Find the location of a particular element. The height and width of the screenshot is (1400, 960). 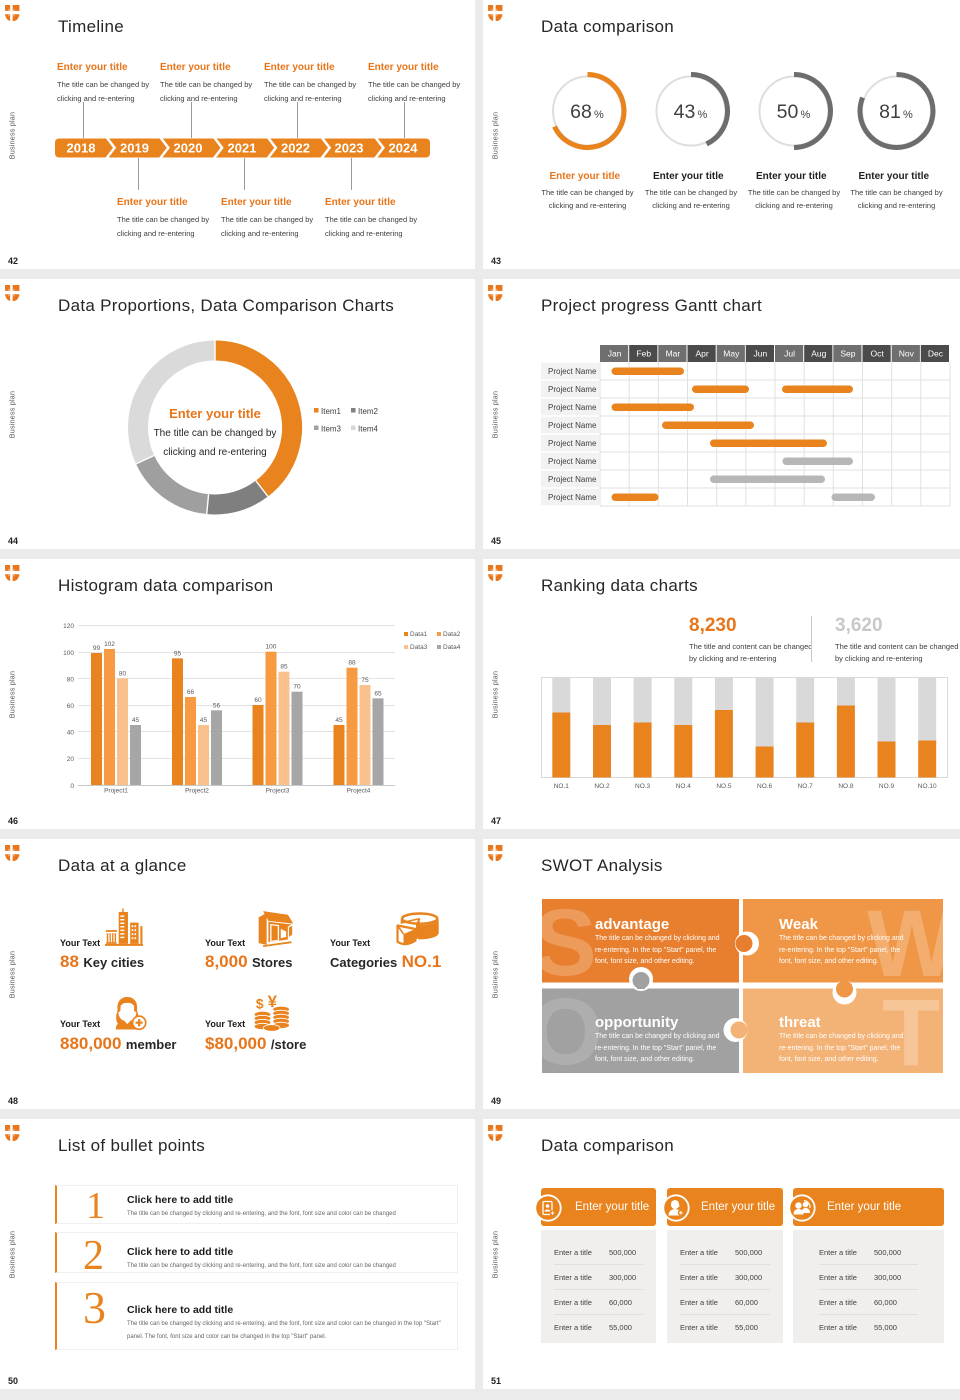

svg-text: 2021 is located at coordinates (242, 148).